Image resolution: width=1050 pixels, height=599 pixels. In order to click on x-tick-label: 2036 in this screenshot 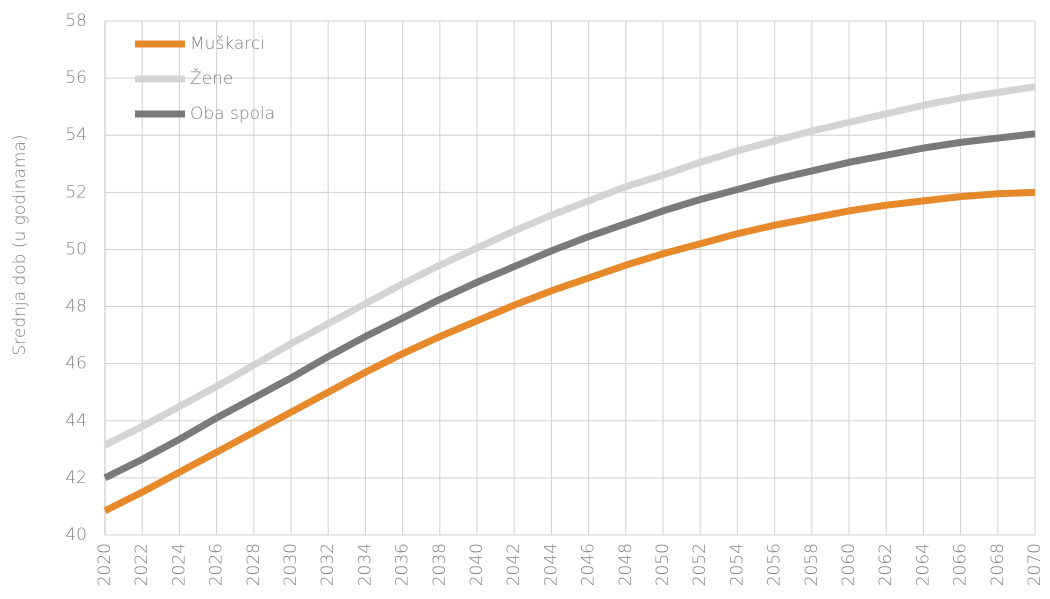, I will do `click(403, 564)`.